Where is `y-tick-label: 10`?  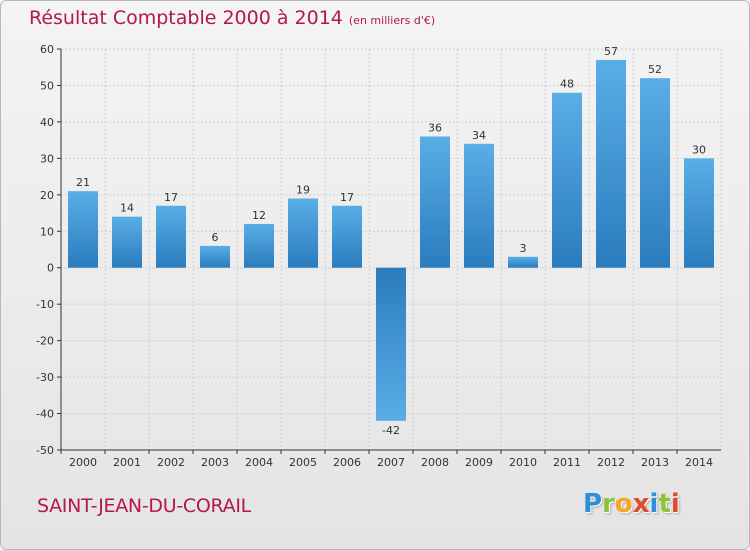
y-tick-label: 10 is located at coordinates (47, 231).